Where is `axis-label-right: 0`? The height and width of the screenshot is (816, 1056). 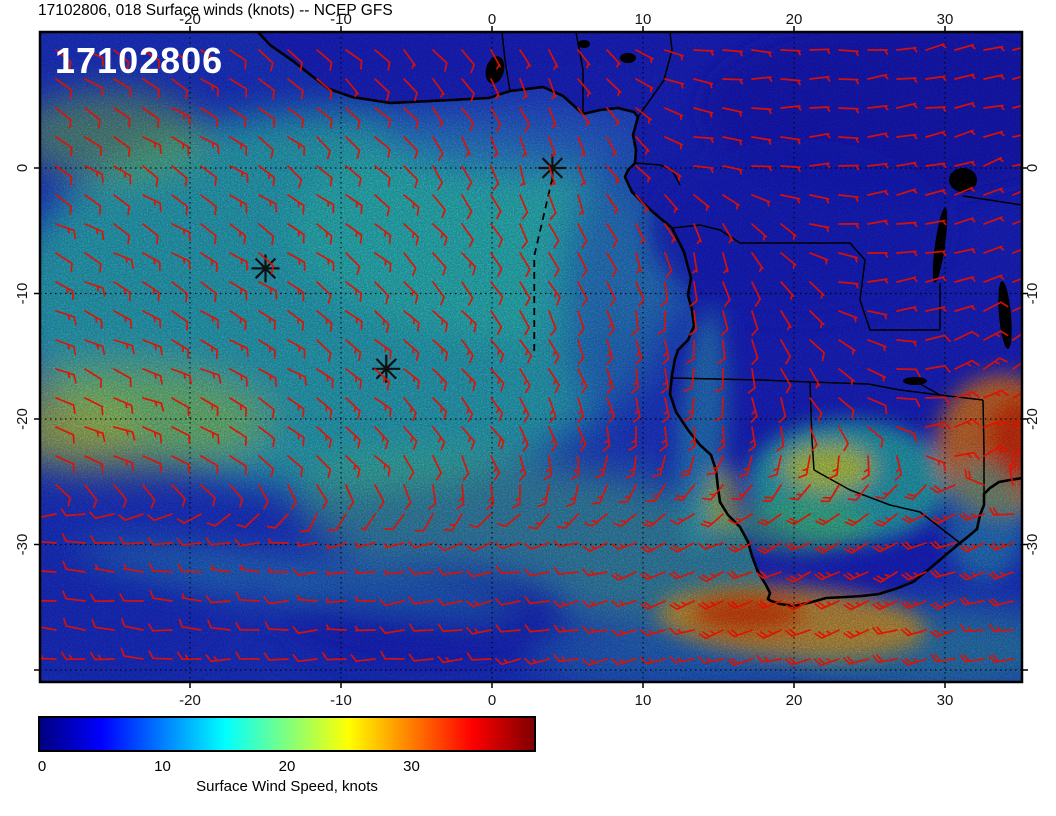 axis-label-right: 0 is located at coordinates (1032, 168).